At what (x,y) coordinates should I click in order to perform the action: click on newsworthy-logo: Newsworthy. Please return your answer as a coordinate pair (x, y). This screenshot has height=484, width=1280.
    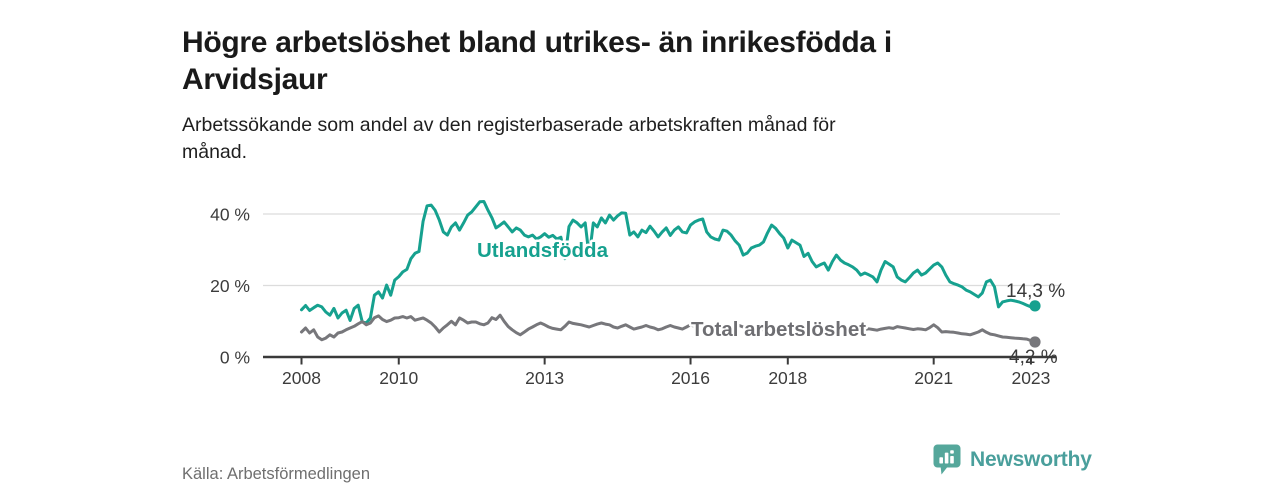
    Looking at the image, I should click on (1012, 459).